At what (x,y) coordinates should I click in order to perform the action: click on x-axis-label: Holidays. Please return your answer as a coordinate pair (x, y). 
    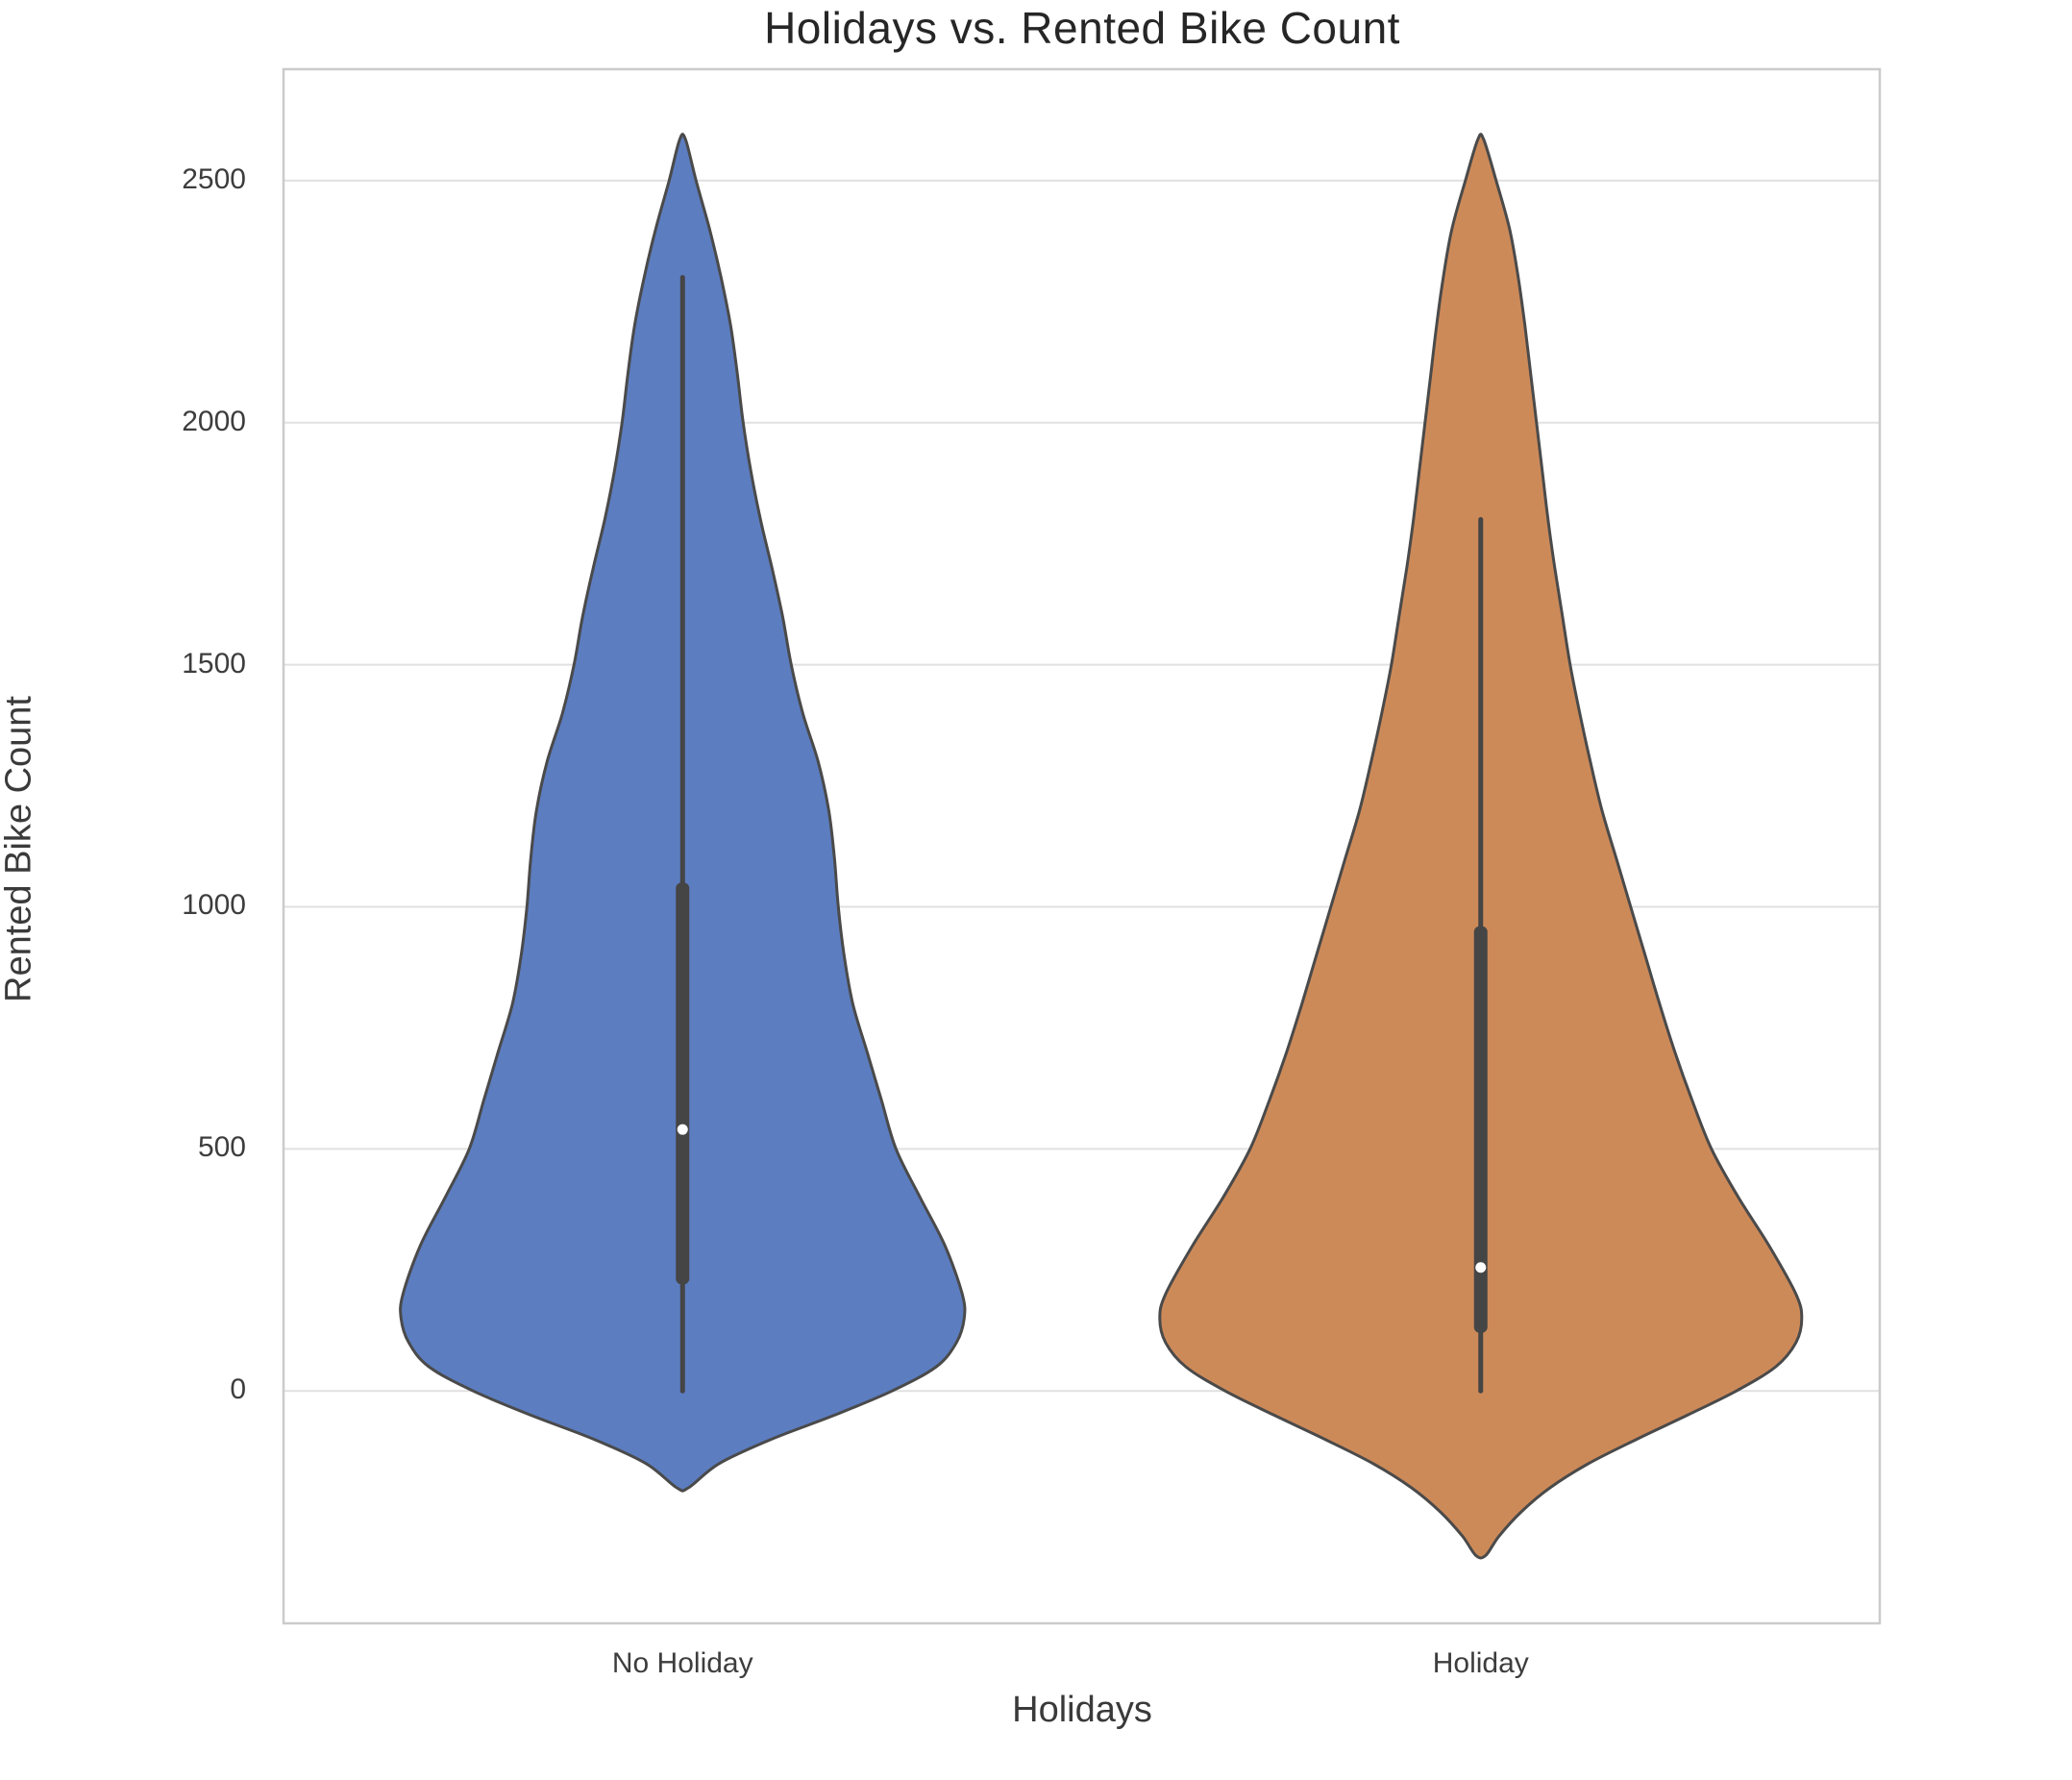
    Looking at the image, I should click on (1082, 1710).